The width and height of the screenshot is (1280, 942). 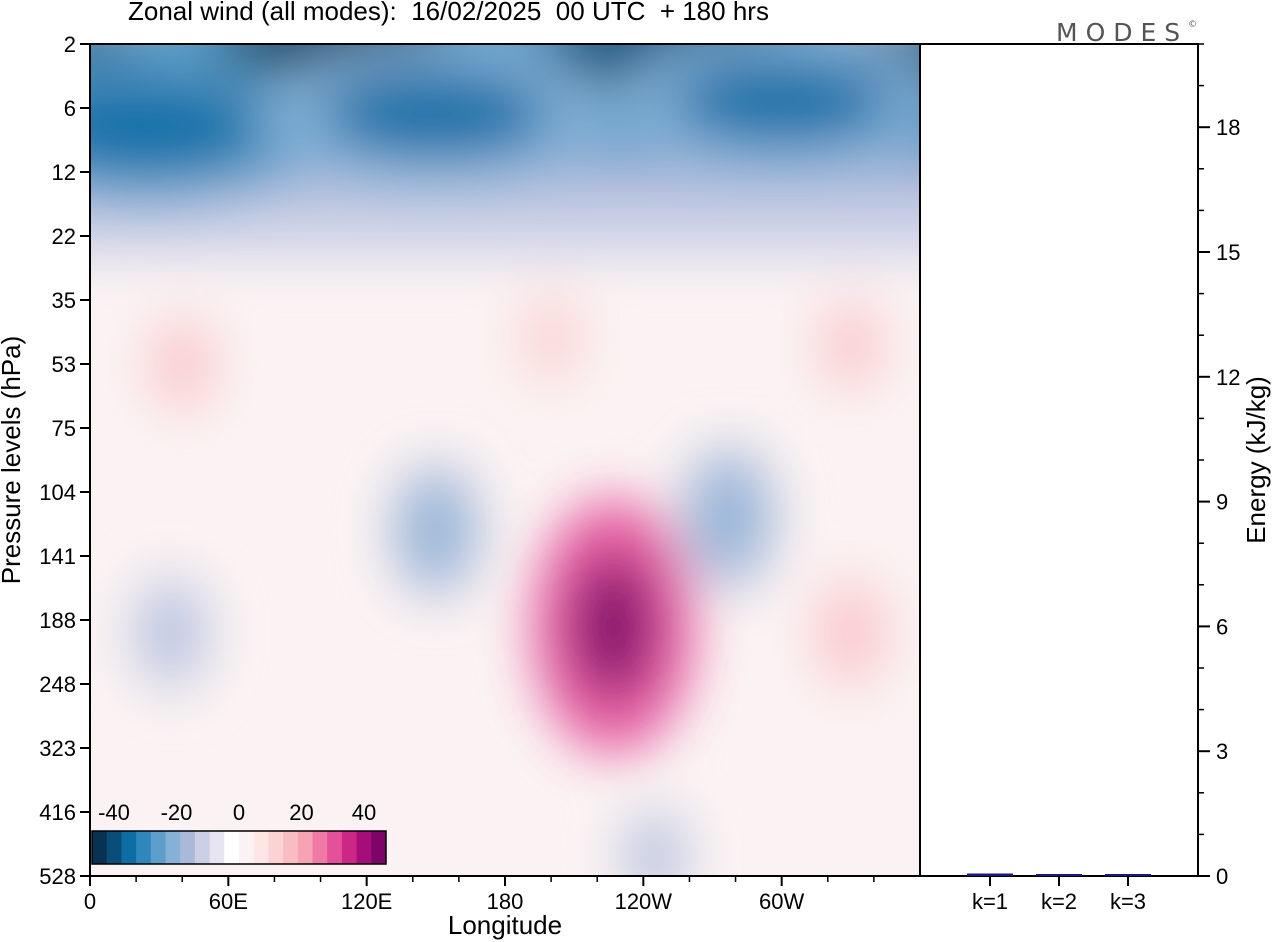 I want to click on y-tick-label: 75, so click(x=64, y=428).